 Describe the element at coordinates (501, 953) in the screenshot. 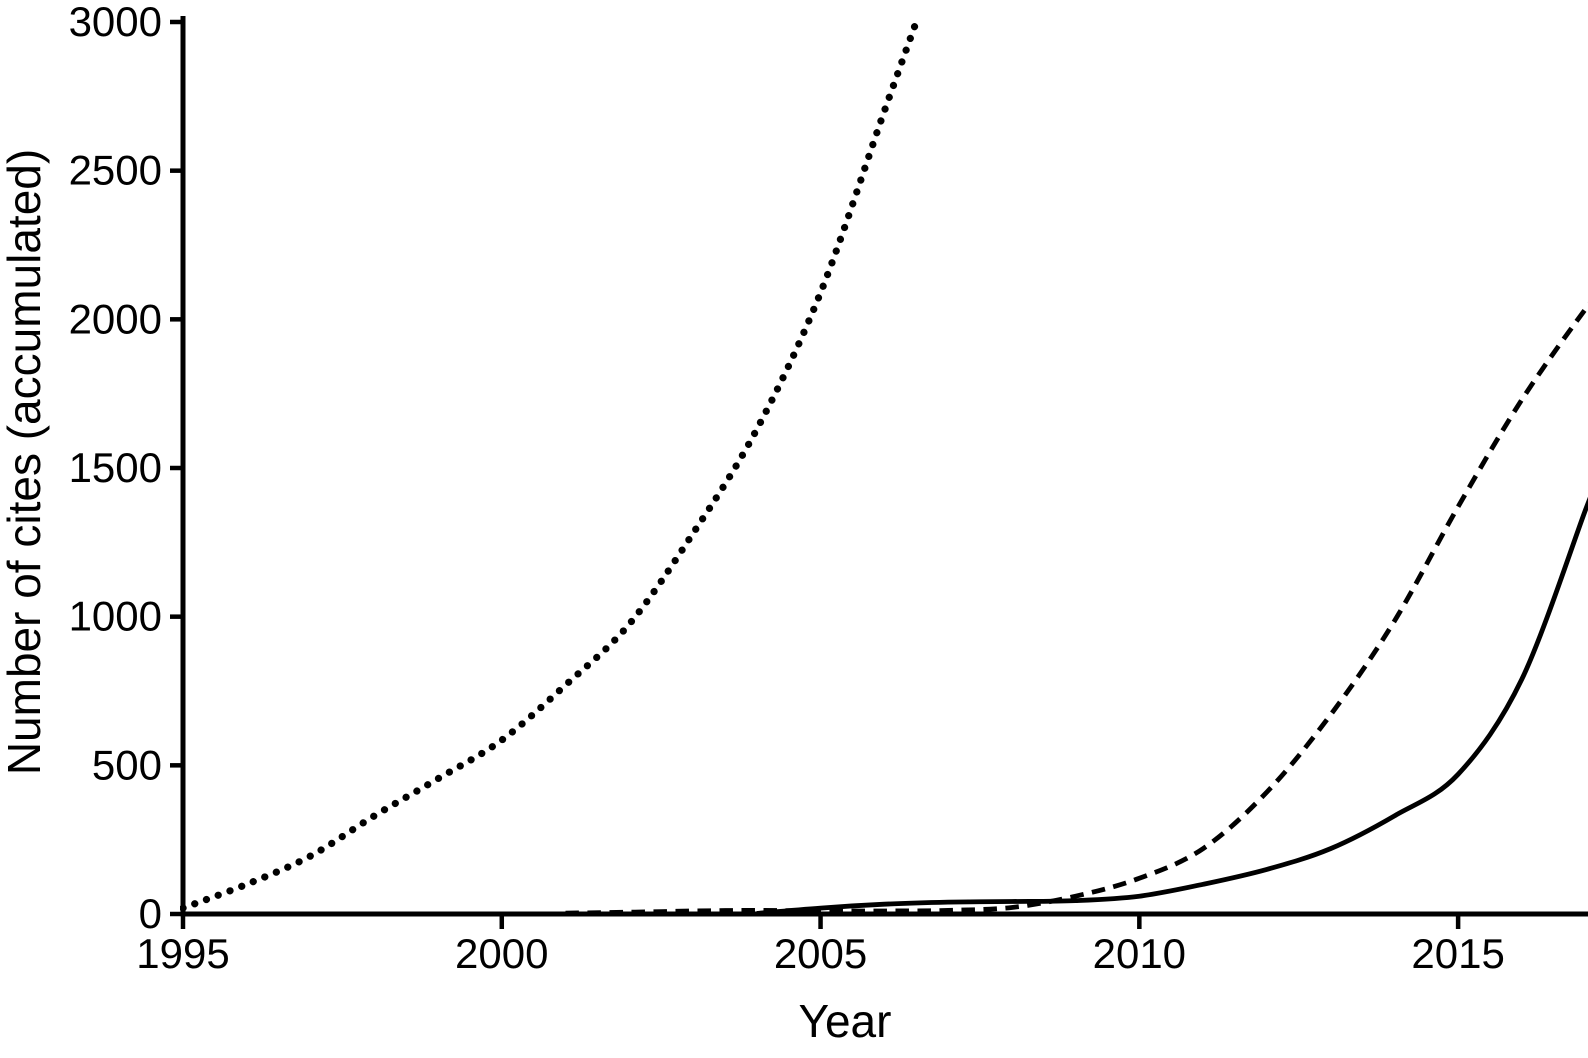

I see `x-tick-label: 2000` at that location.